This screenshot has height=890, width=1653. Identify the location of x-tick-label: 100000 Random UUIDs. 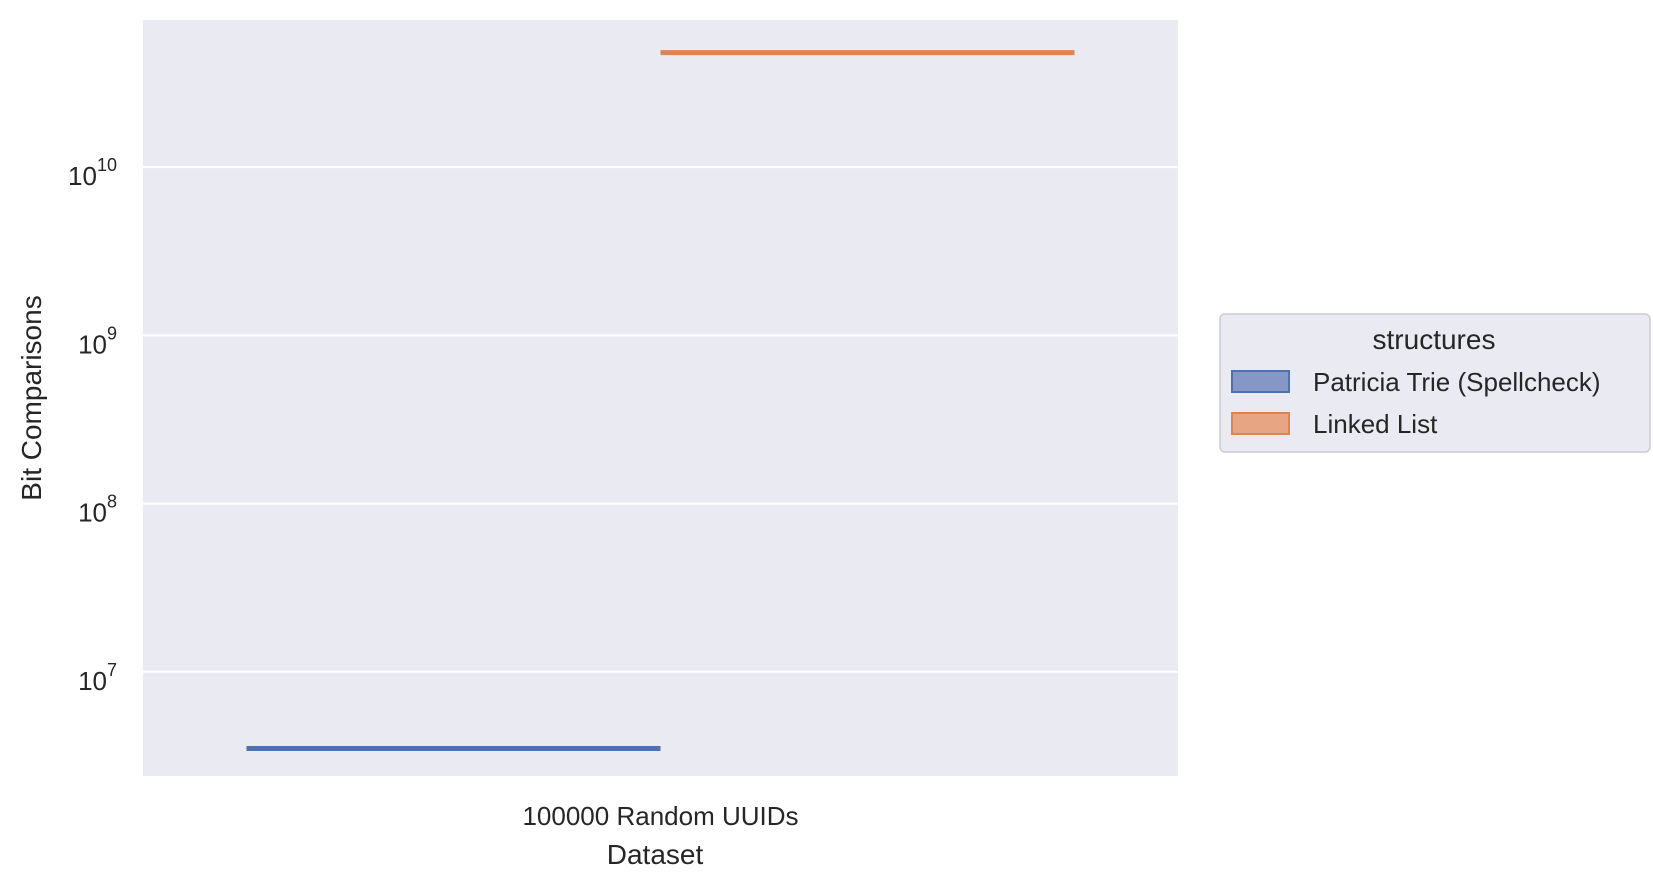
(660, 816).